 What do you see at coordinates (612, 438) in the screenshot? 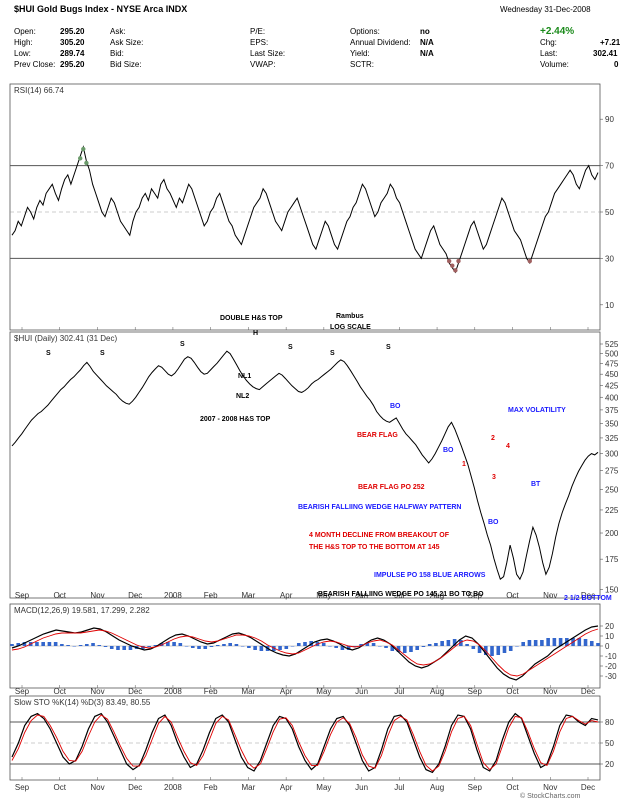
I see `y-tick-label: 325` at bounding box center [612, 438].